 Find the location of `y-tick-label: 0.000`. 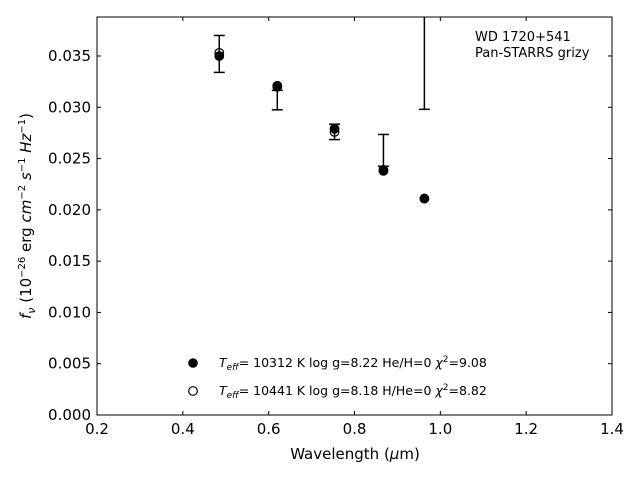

y-tick-label: 0.000 is located at coordinates (69, 415).